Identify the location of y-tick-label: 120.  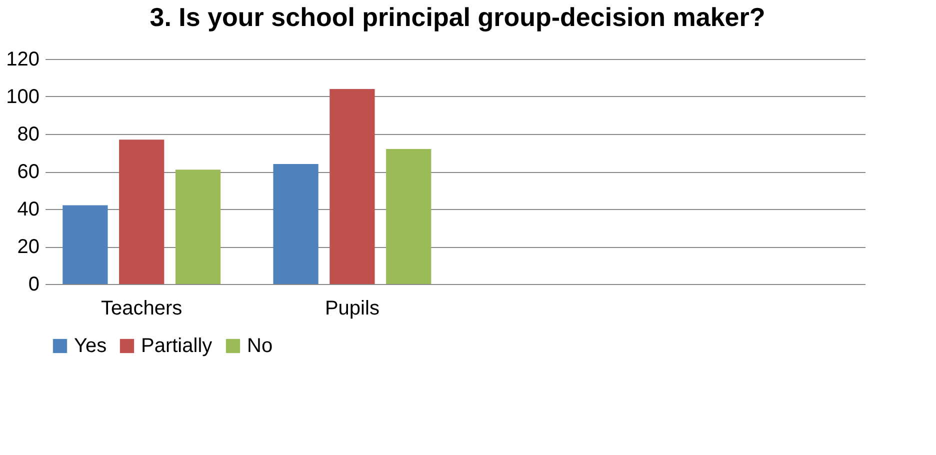
(23, 59).